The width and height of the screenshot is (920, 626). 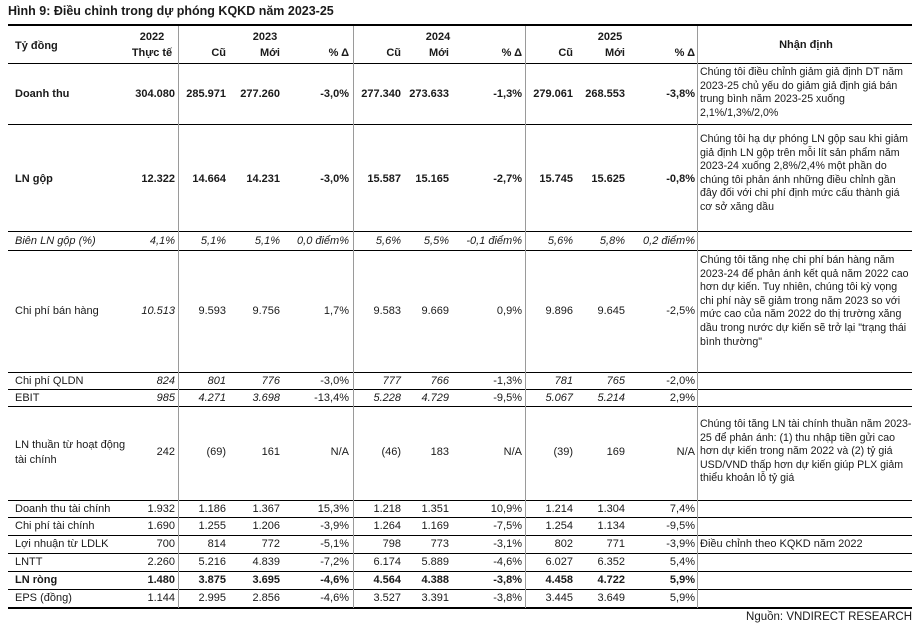 What do you see at coordinates (438, 53) in the screenshot?
I see `new-label-2024: Mới` at bounding box center [438, 53].